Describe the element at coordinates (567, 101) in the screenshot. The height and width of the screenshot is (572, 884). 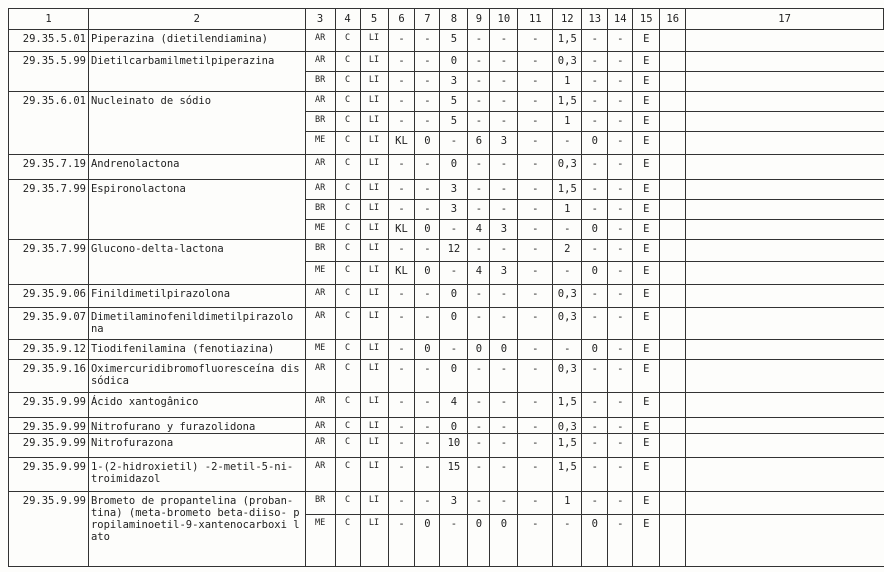
I see `cell-col-12: 1,5` at that location.